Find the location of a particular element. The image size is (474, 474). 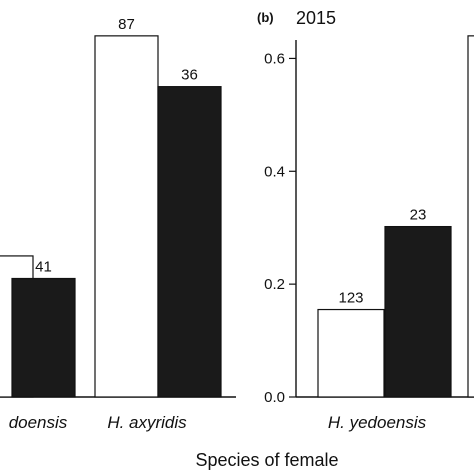

panel-b-category-label: H. yedoensis is located at coordinates (377, 422).